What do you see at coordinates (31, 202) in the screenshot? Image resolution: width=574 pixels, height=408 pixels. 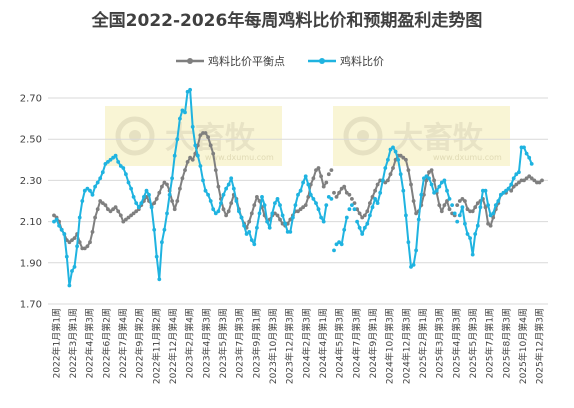 I see `y-axis: 1.70 1.90 2.10 2.30 2.50 2.70` at bounding box center [31, 202].